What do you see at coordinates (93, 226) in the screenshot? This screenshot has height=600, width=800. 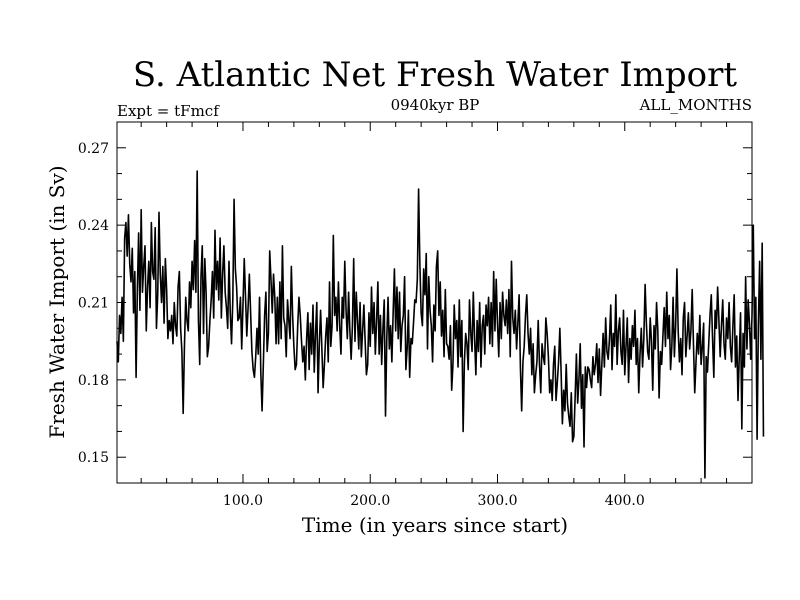 I see `y-tick-label: 0.24` at bounding box center [93, 226].